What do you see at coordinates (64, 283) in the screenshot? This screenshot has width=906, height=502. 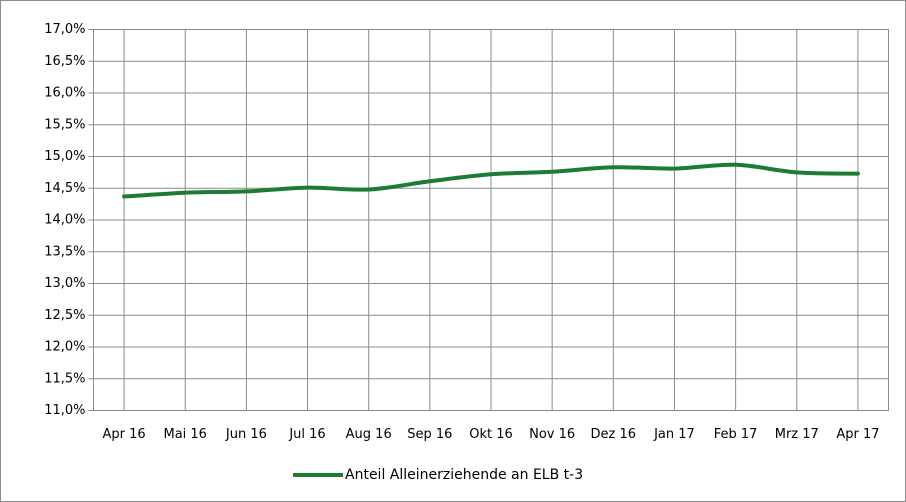 I see `y-tick-label: 13,0%` at bounding box center [64, 283].